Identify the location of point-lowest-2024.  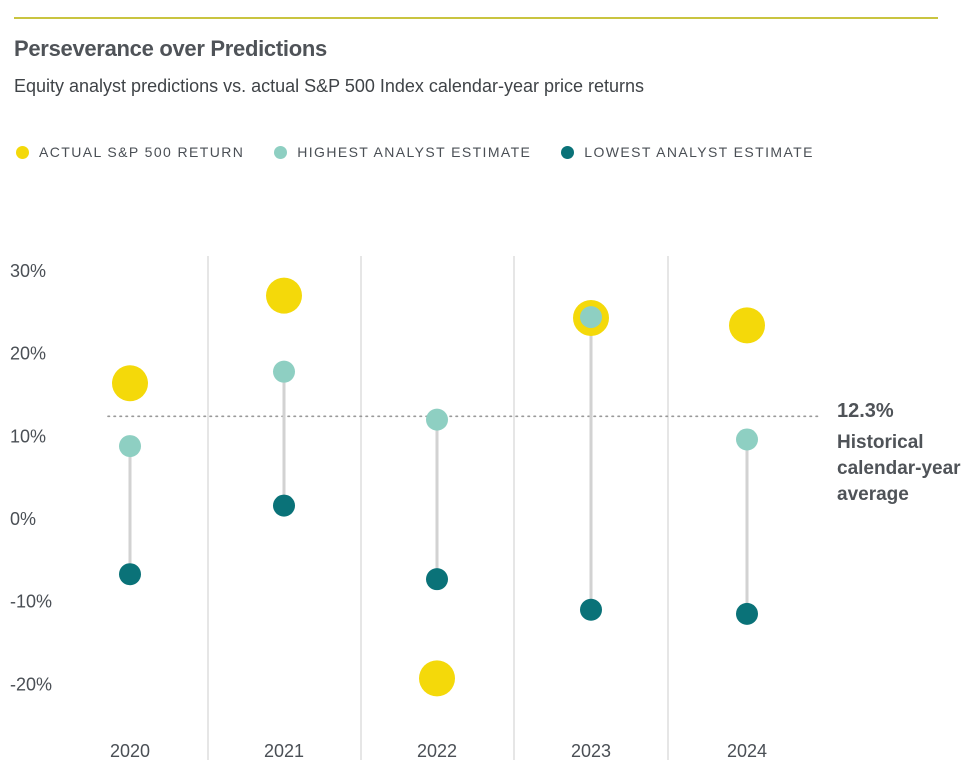
(747, 613).